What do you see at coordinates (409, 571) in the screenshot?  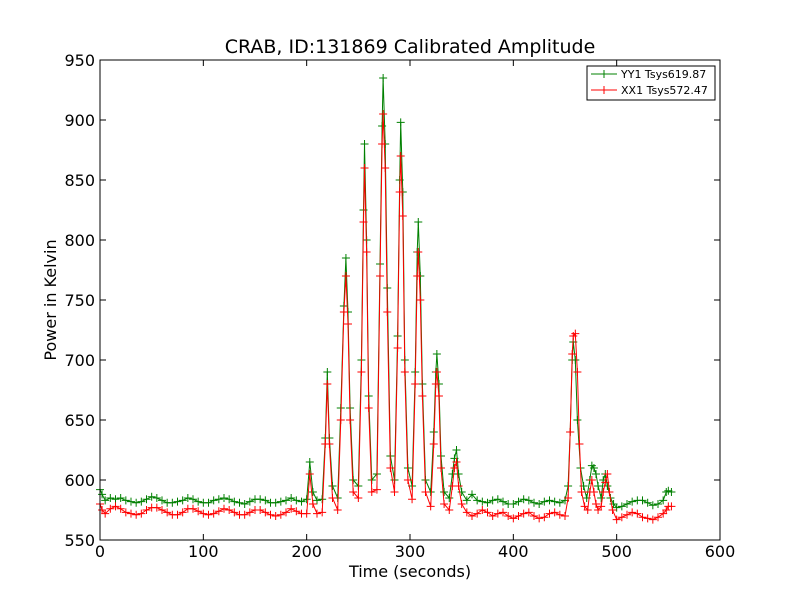 I see `x-axis-label: Time (seconds)` at bounding box center [409, 571].